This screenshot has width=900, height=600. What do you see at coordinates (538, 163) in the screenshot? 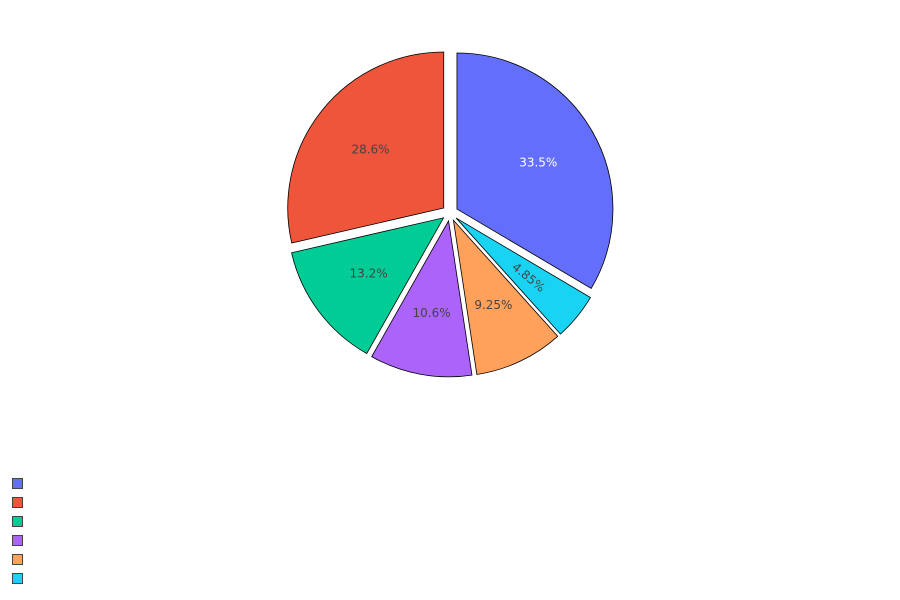
I see `slice-label-0: 33.5%` at bounding box center [538, 163].